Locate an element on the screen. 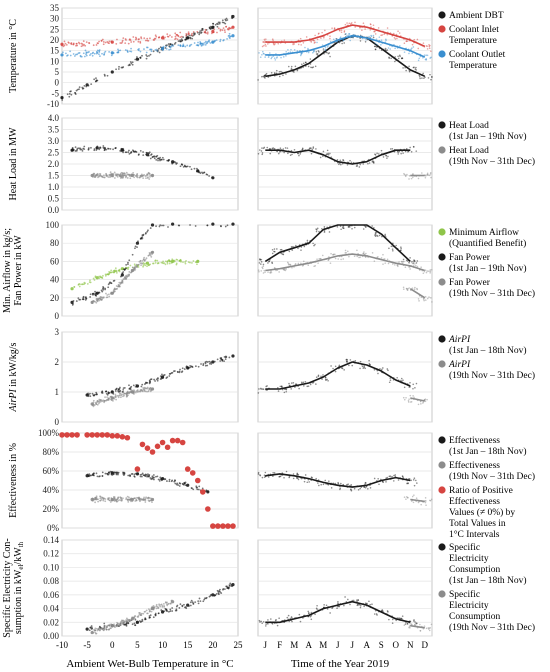 Image resolution: width=550 pixels, height=672 pixels. legend-label: Heat Load is located at coordinates (469, 126).